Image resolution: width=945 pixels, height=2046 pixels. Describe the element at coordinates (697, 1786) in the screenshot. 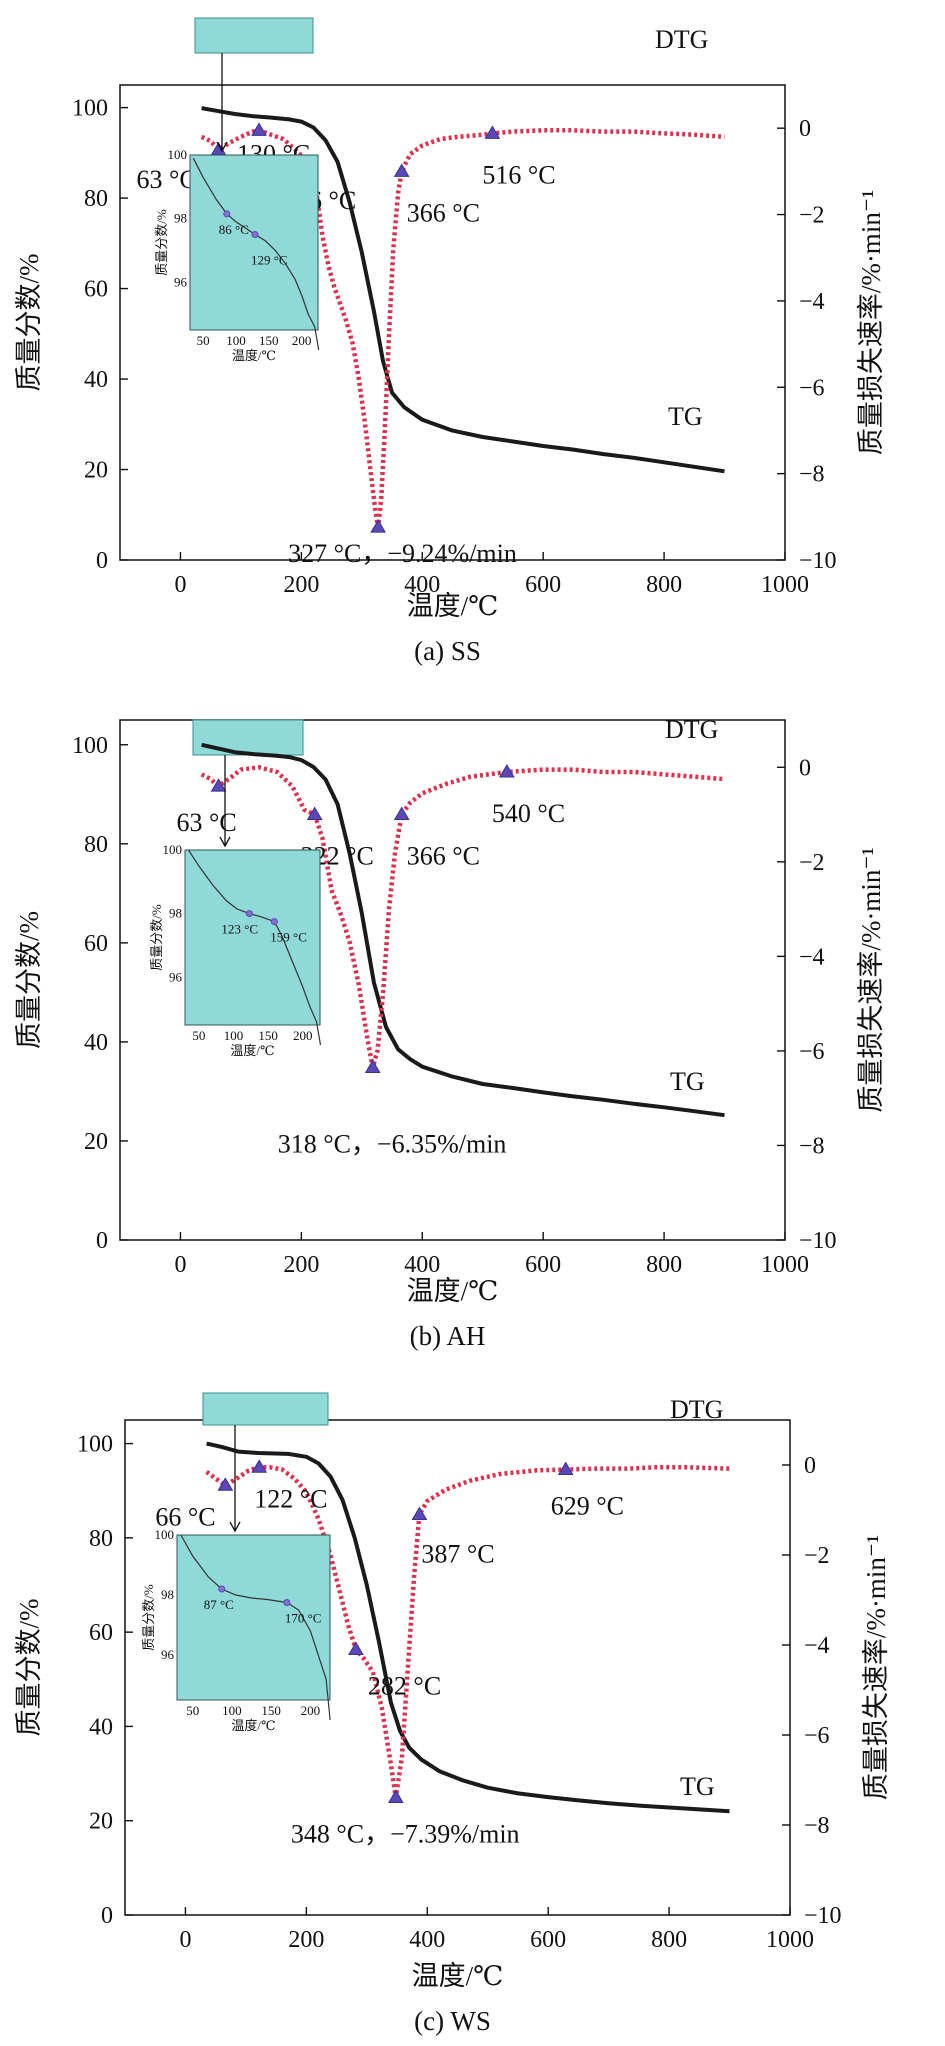

I see `tg-series-label: TG` at that location.